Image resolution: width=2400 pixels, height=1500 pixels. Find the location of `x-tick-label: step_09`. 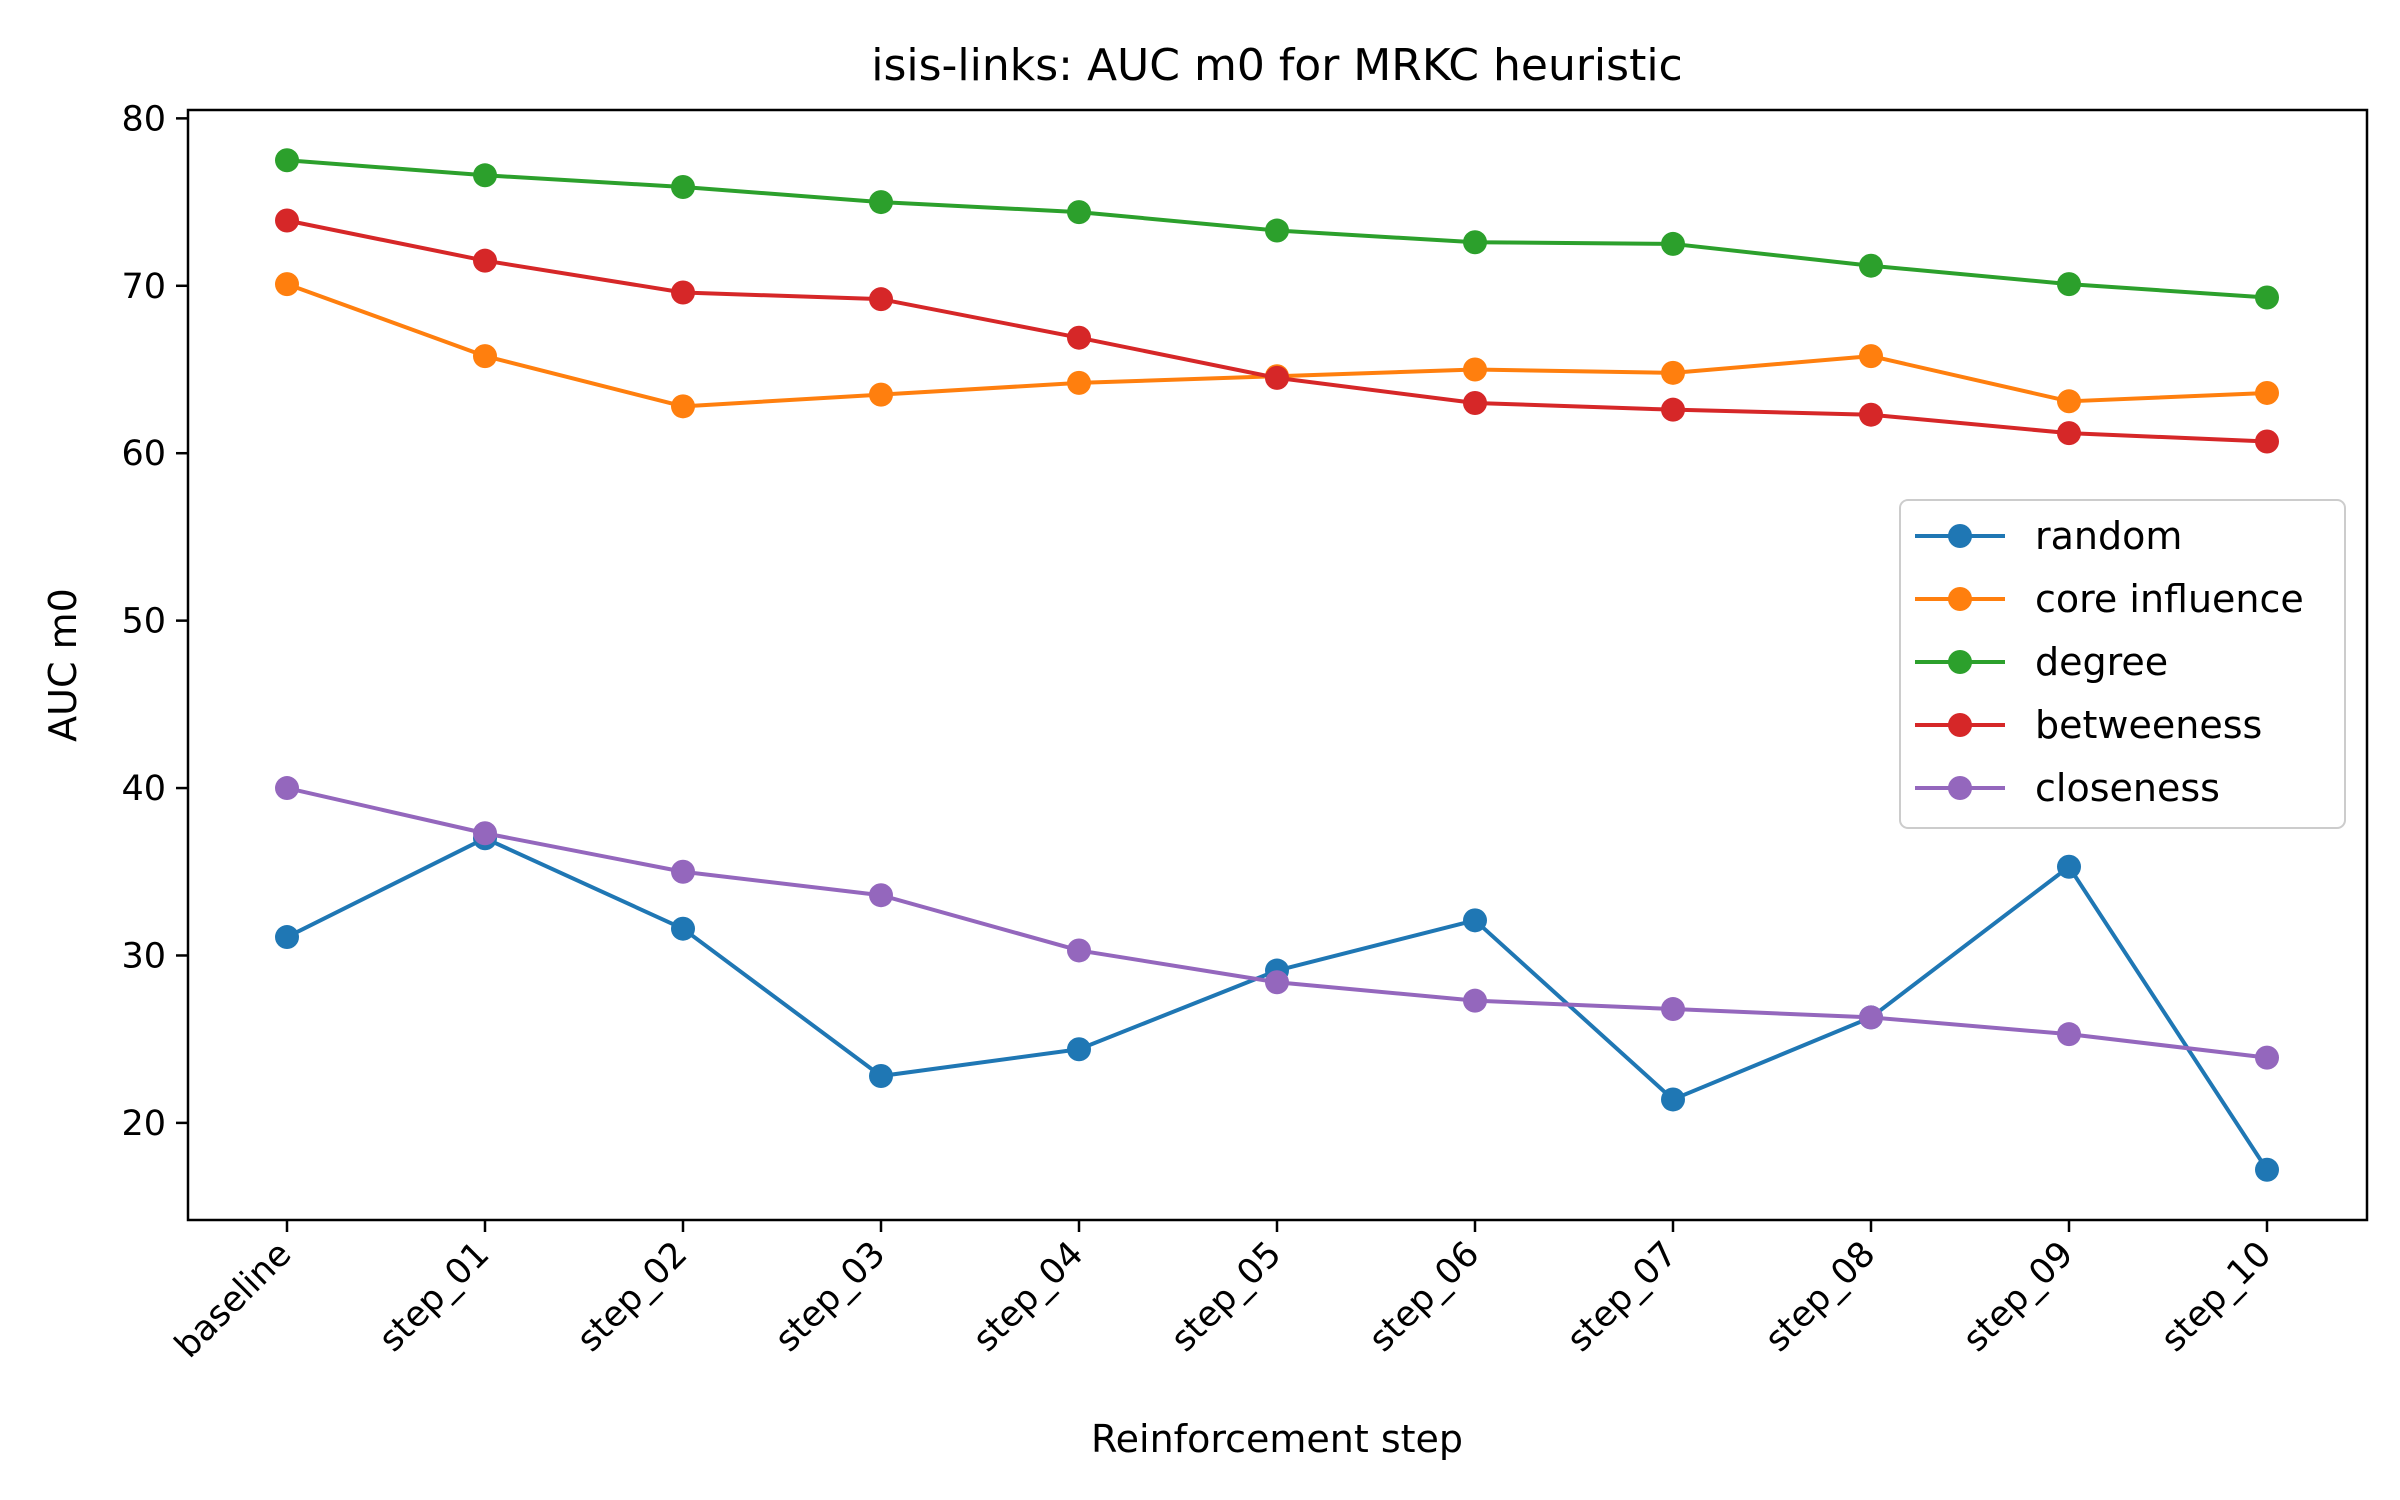

x-tick-label: step_09 is located at coordinates (2019, 1297).